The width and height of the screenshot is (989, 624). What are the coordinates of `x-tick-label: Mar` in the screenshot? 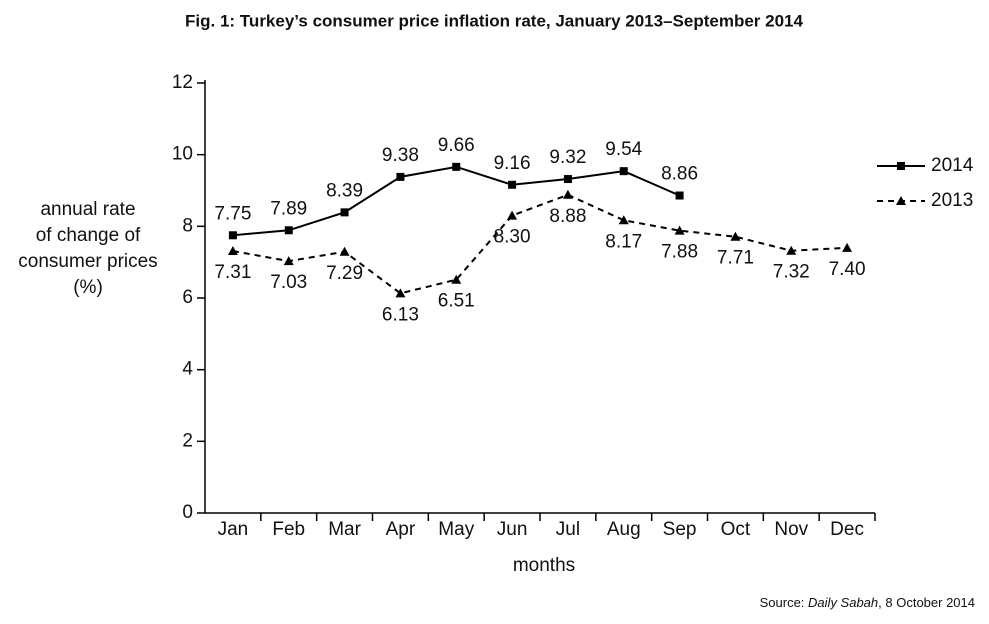 It's located at (344, 529).